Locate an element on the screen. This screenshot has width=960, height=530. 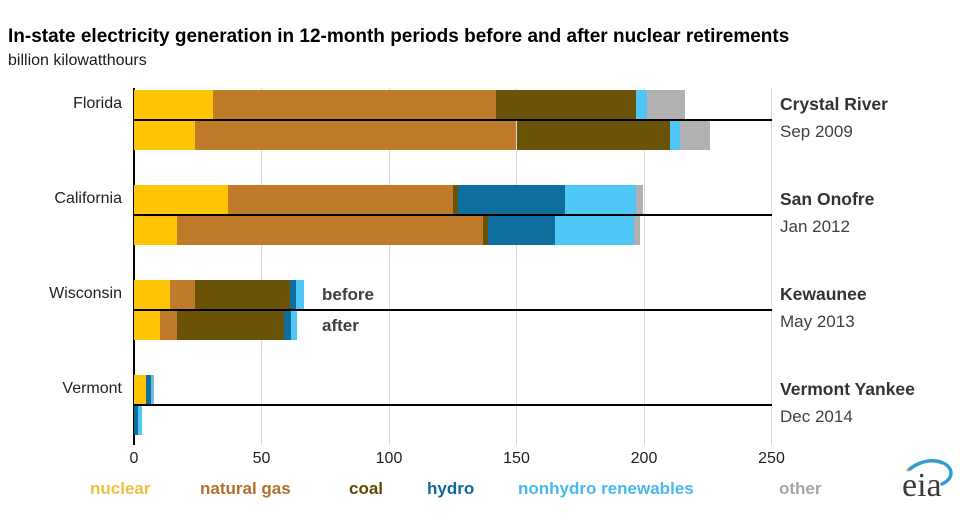
segment-wisconsin-before-nuclear is located at coordinates (152, 294).